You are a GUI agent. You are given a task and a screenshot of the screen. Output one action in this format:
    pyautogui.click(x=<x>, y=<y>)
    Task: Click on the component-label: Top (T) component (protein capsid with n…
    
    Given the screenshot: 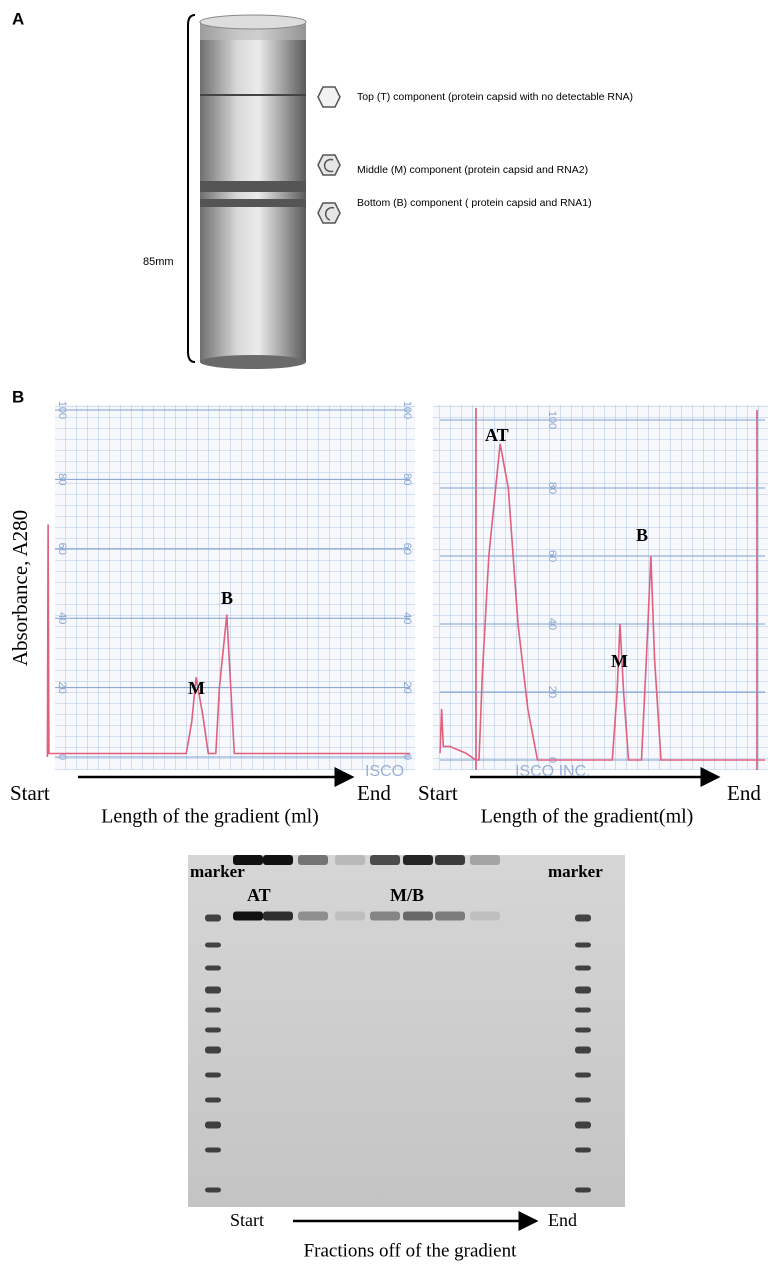 What is the action you would take?
    pyautogui.click(x=495, y=97)
    